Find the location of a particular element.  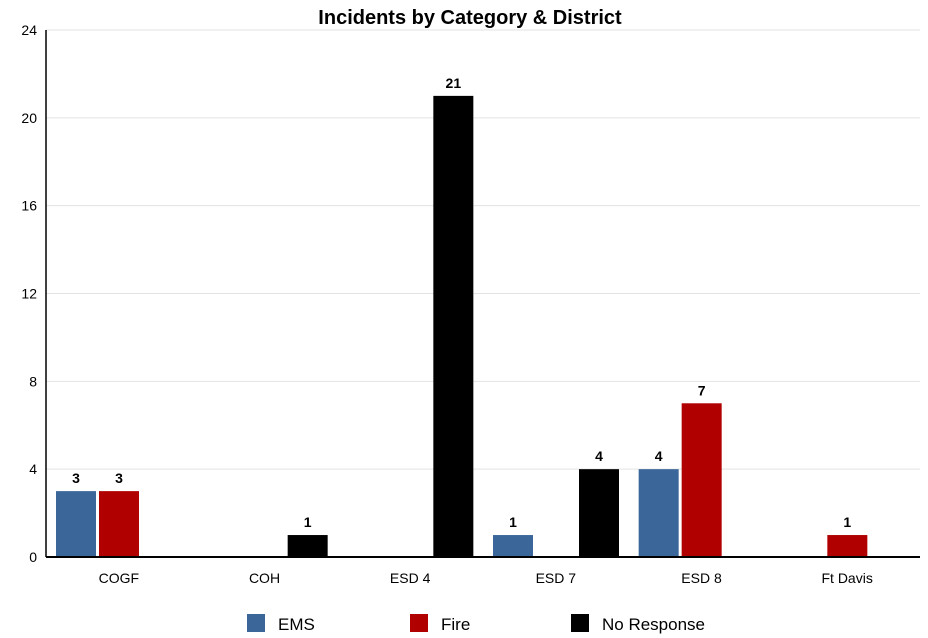

y-tick-label: 12 is located at coordinates (29, 294).